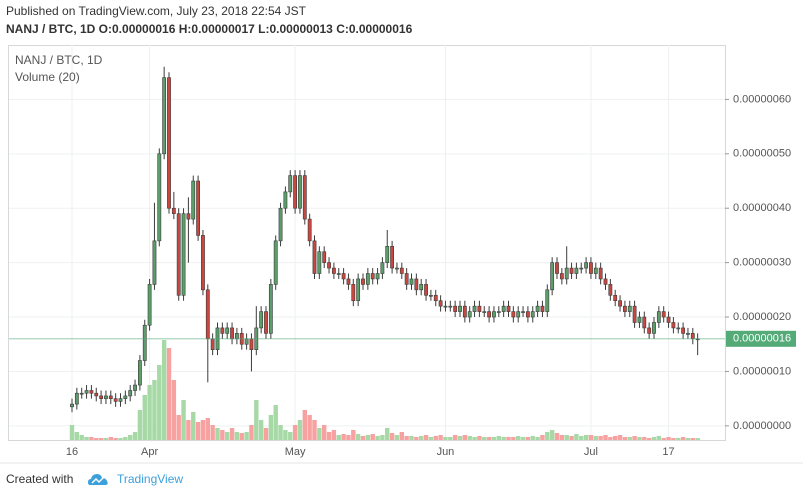 The image size is (803, 497). I want to click on x-tick-label: Jul, so click(591, 452).